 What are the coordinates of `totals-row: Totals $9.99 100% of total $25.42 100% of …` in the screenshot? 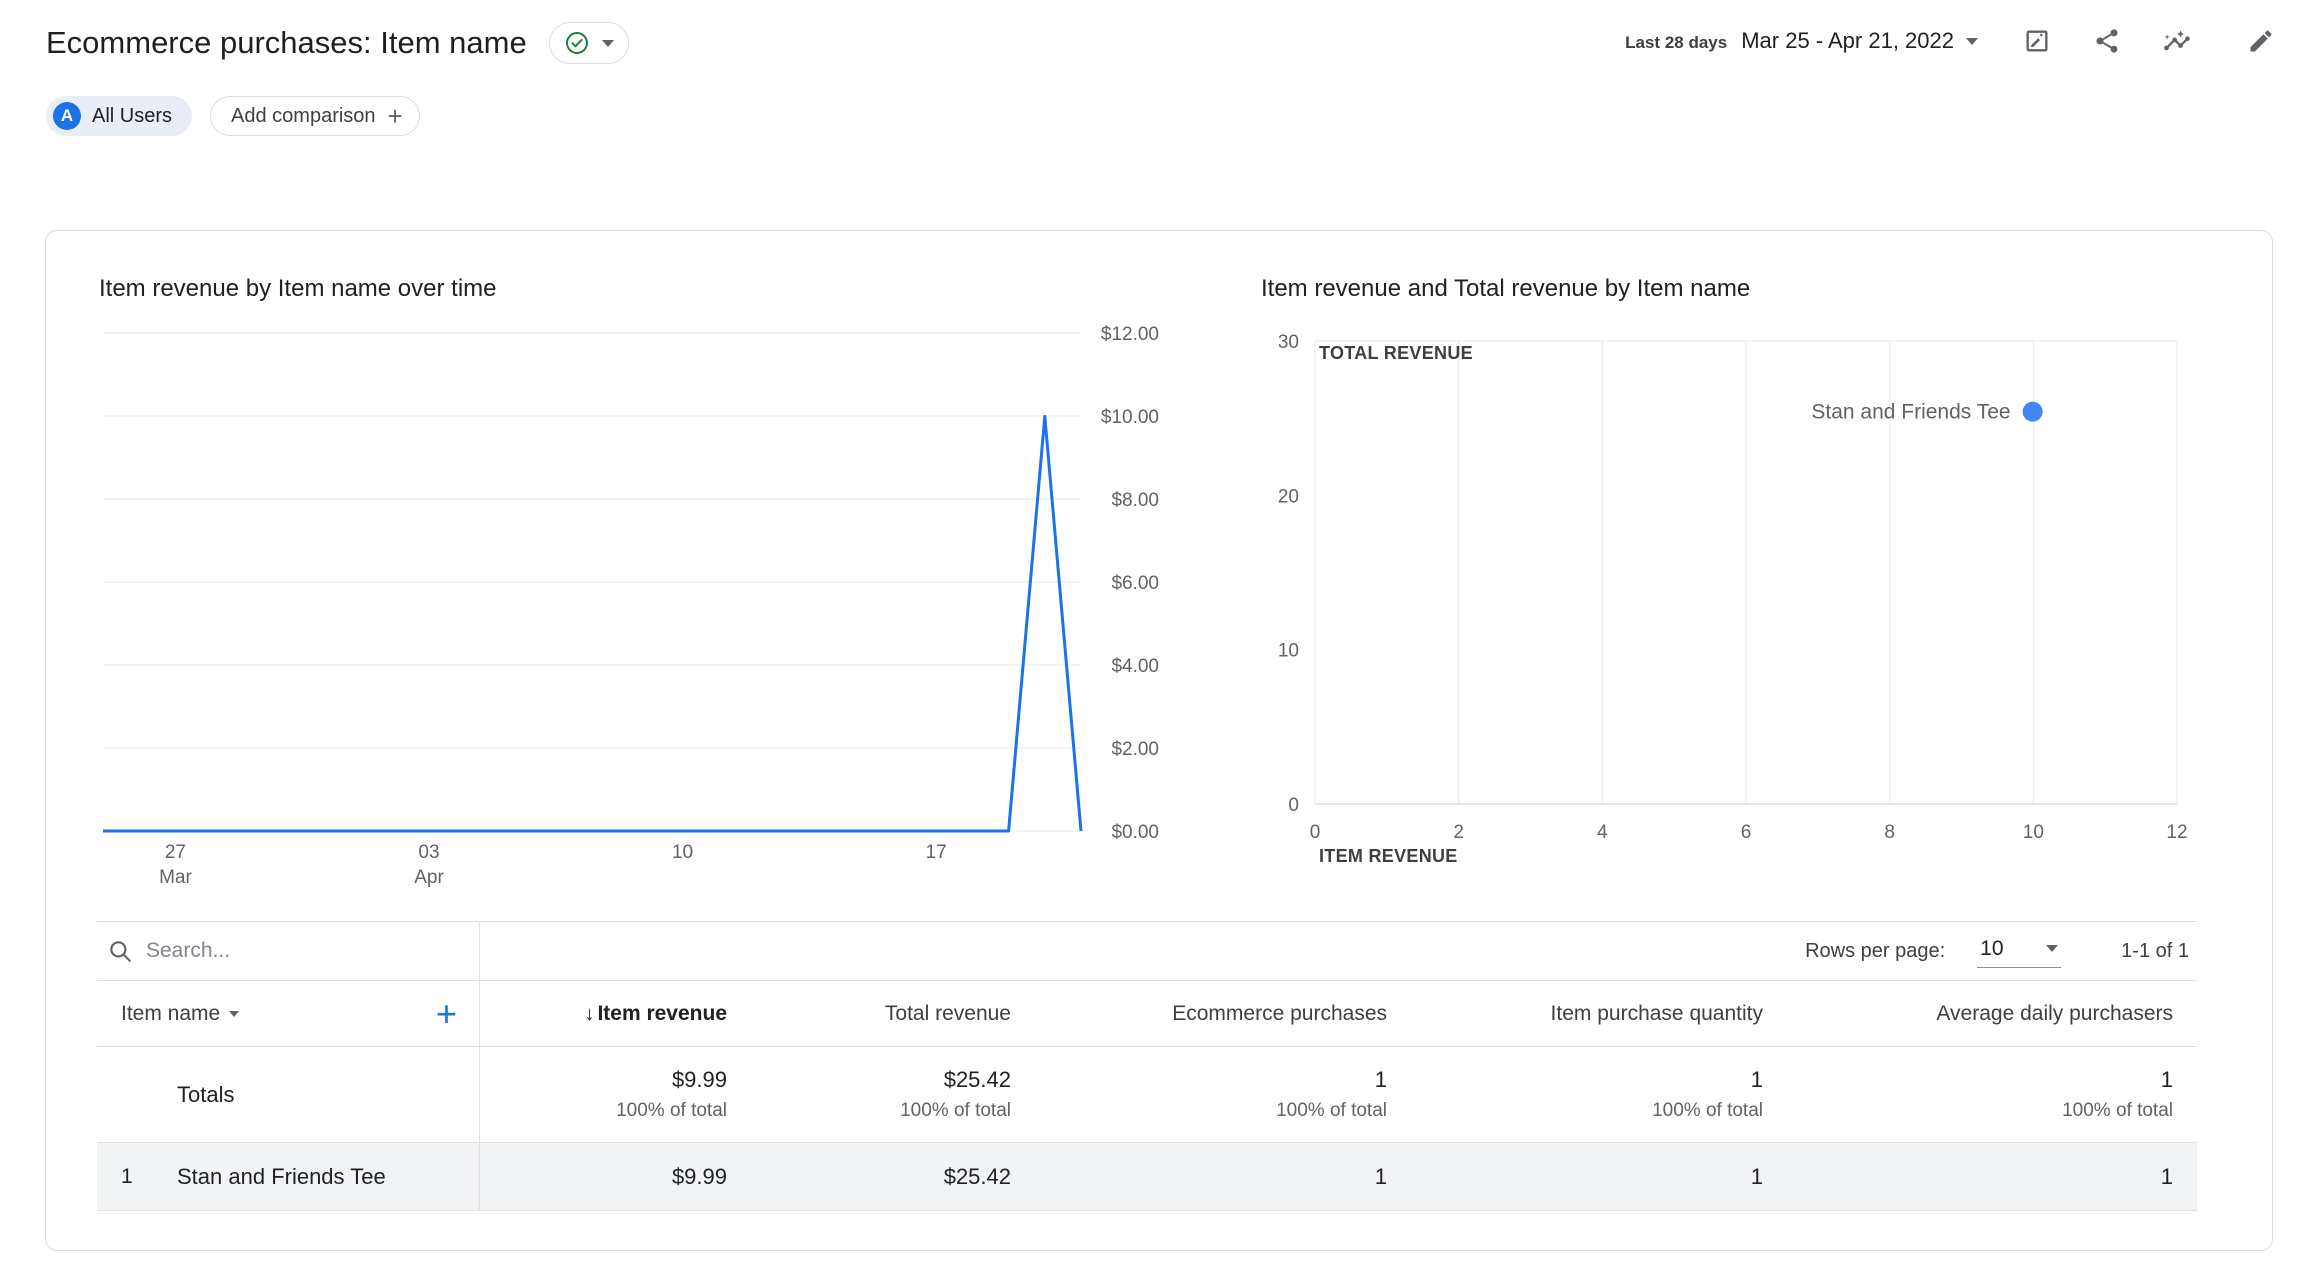 It's located at (1147, 1095).